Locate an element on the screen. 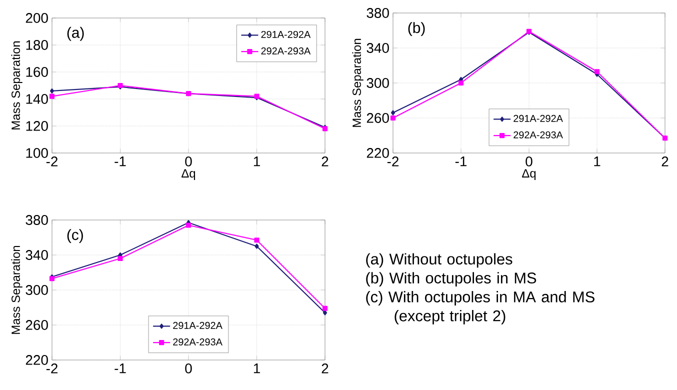  text: (b) With octupoles in MS is located at coordinates (451, 279).